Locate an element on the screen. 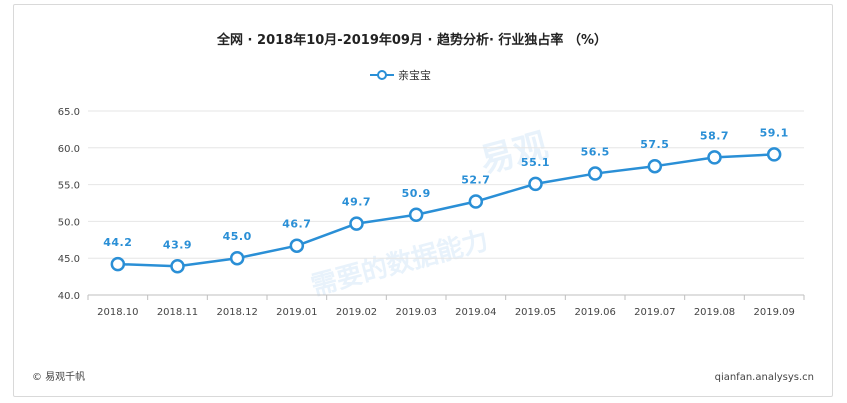  y-tick-label: 45.0 is located at coordinates (69, 259).